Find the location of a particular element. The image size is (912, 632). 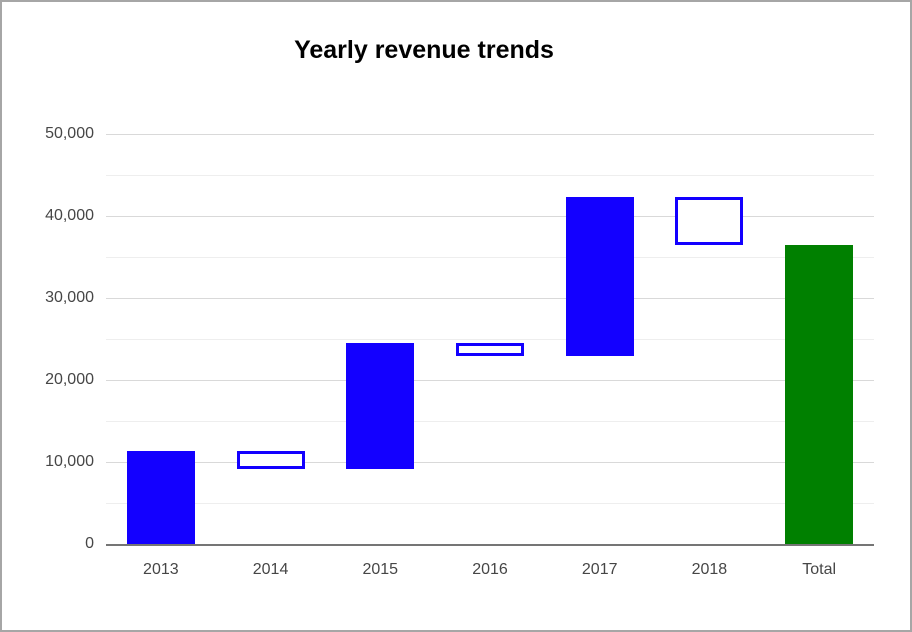

x-tick-label-2014: 2014 is located at coordinates (270, 569).